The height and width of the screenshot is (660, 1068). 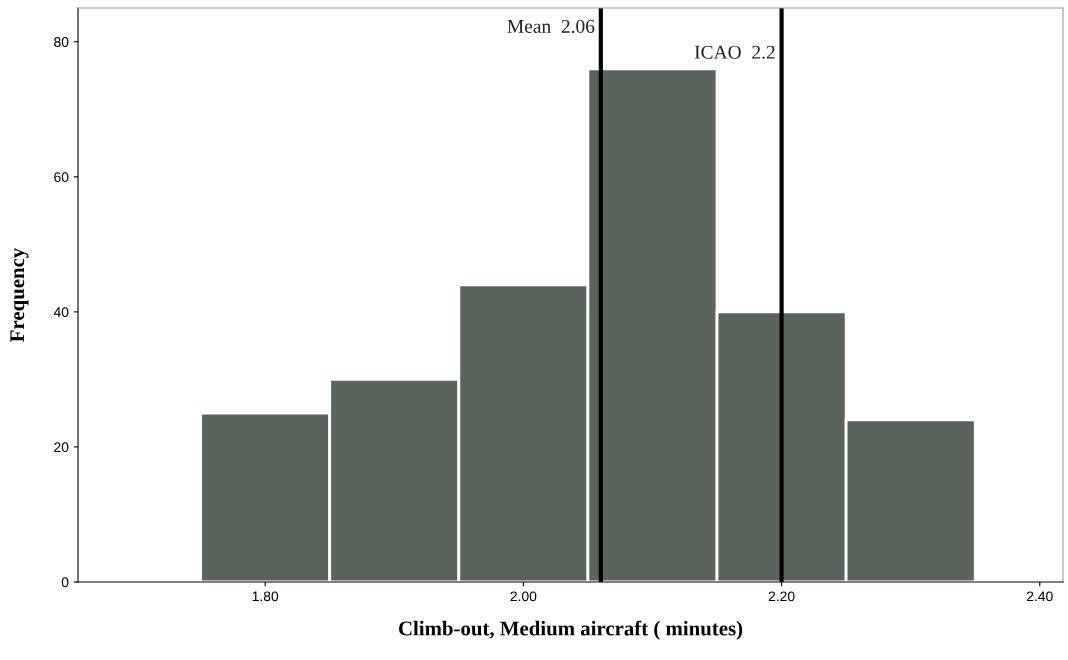 I want to click on x-tick-label: 2.20, so click(x=781, y=596).